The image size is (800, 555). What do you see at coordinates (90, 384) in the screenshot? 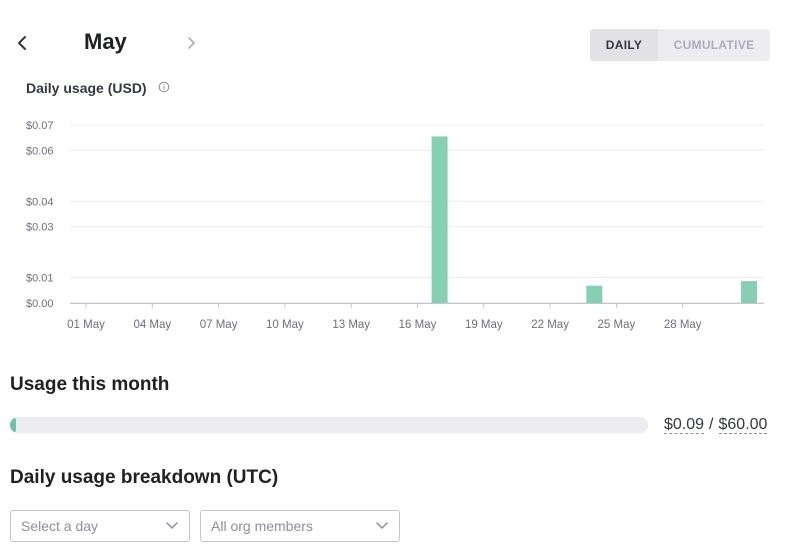
I see `usage-this-month-title: Usage this month` at bounding box center [90, 384].